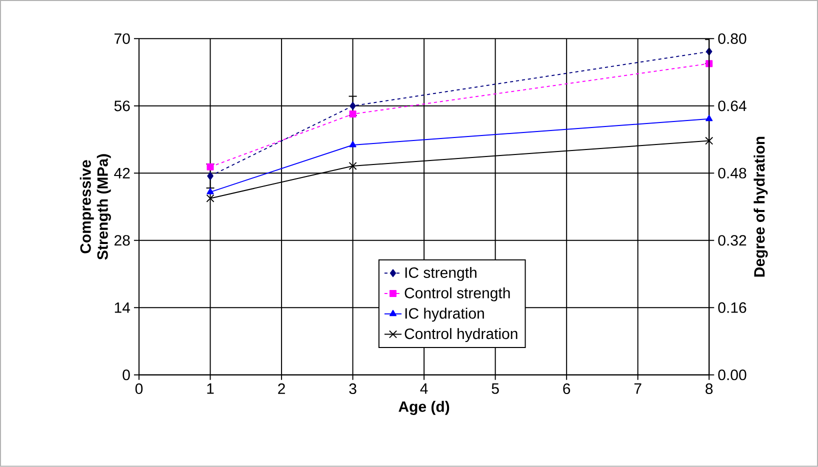  Describe the element at coordinates (122, 307) in the screenshot. I see `y-tick-label: 14` at that location.